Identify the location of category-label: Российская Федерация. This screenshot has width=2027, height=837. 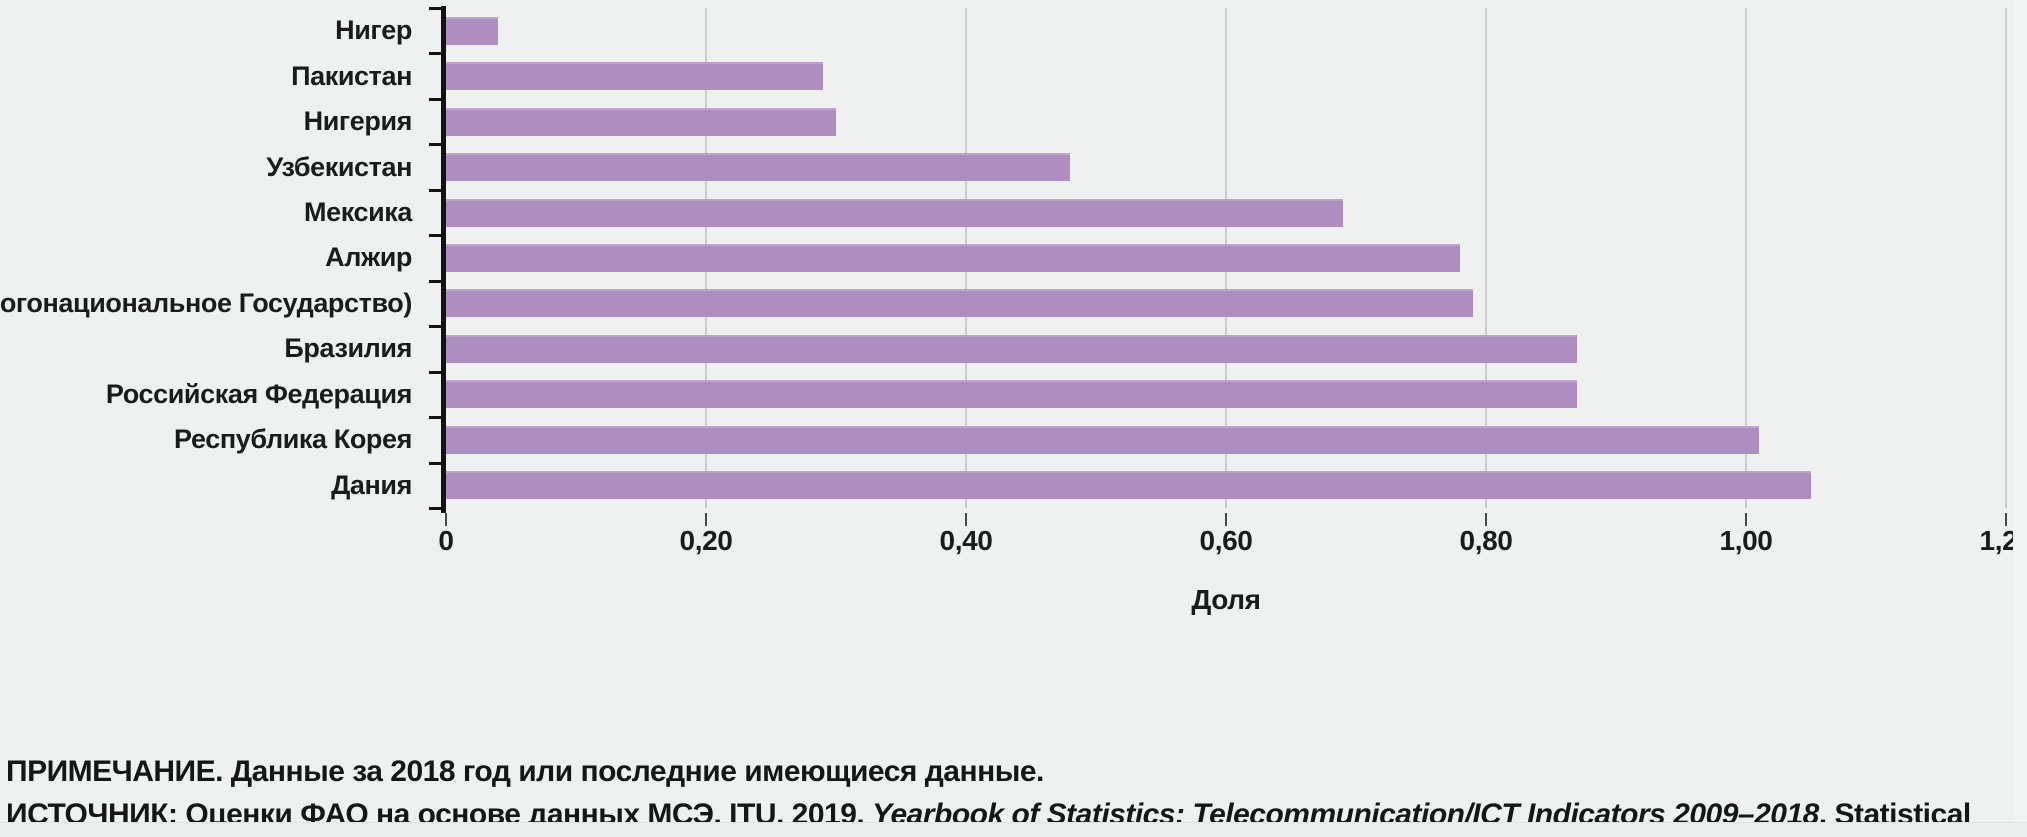
(259, 393).